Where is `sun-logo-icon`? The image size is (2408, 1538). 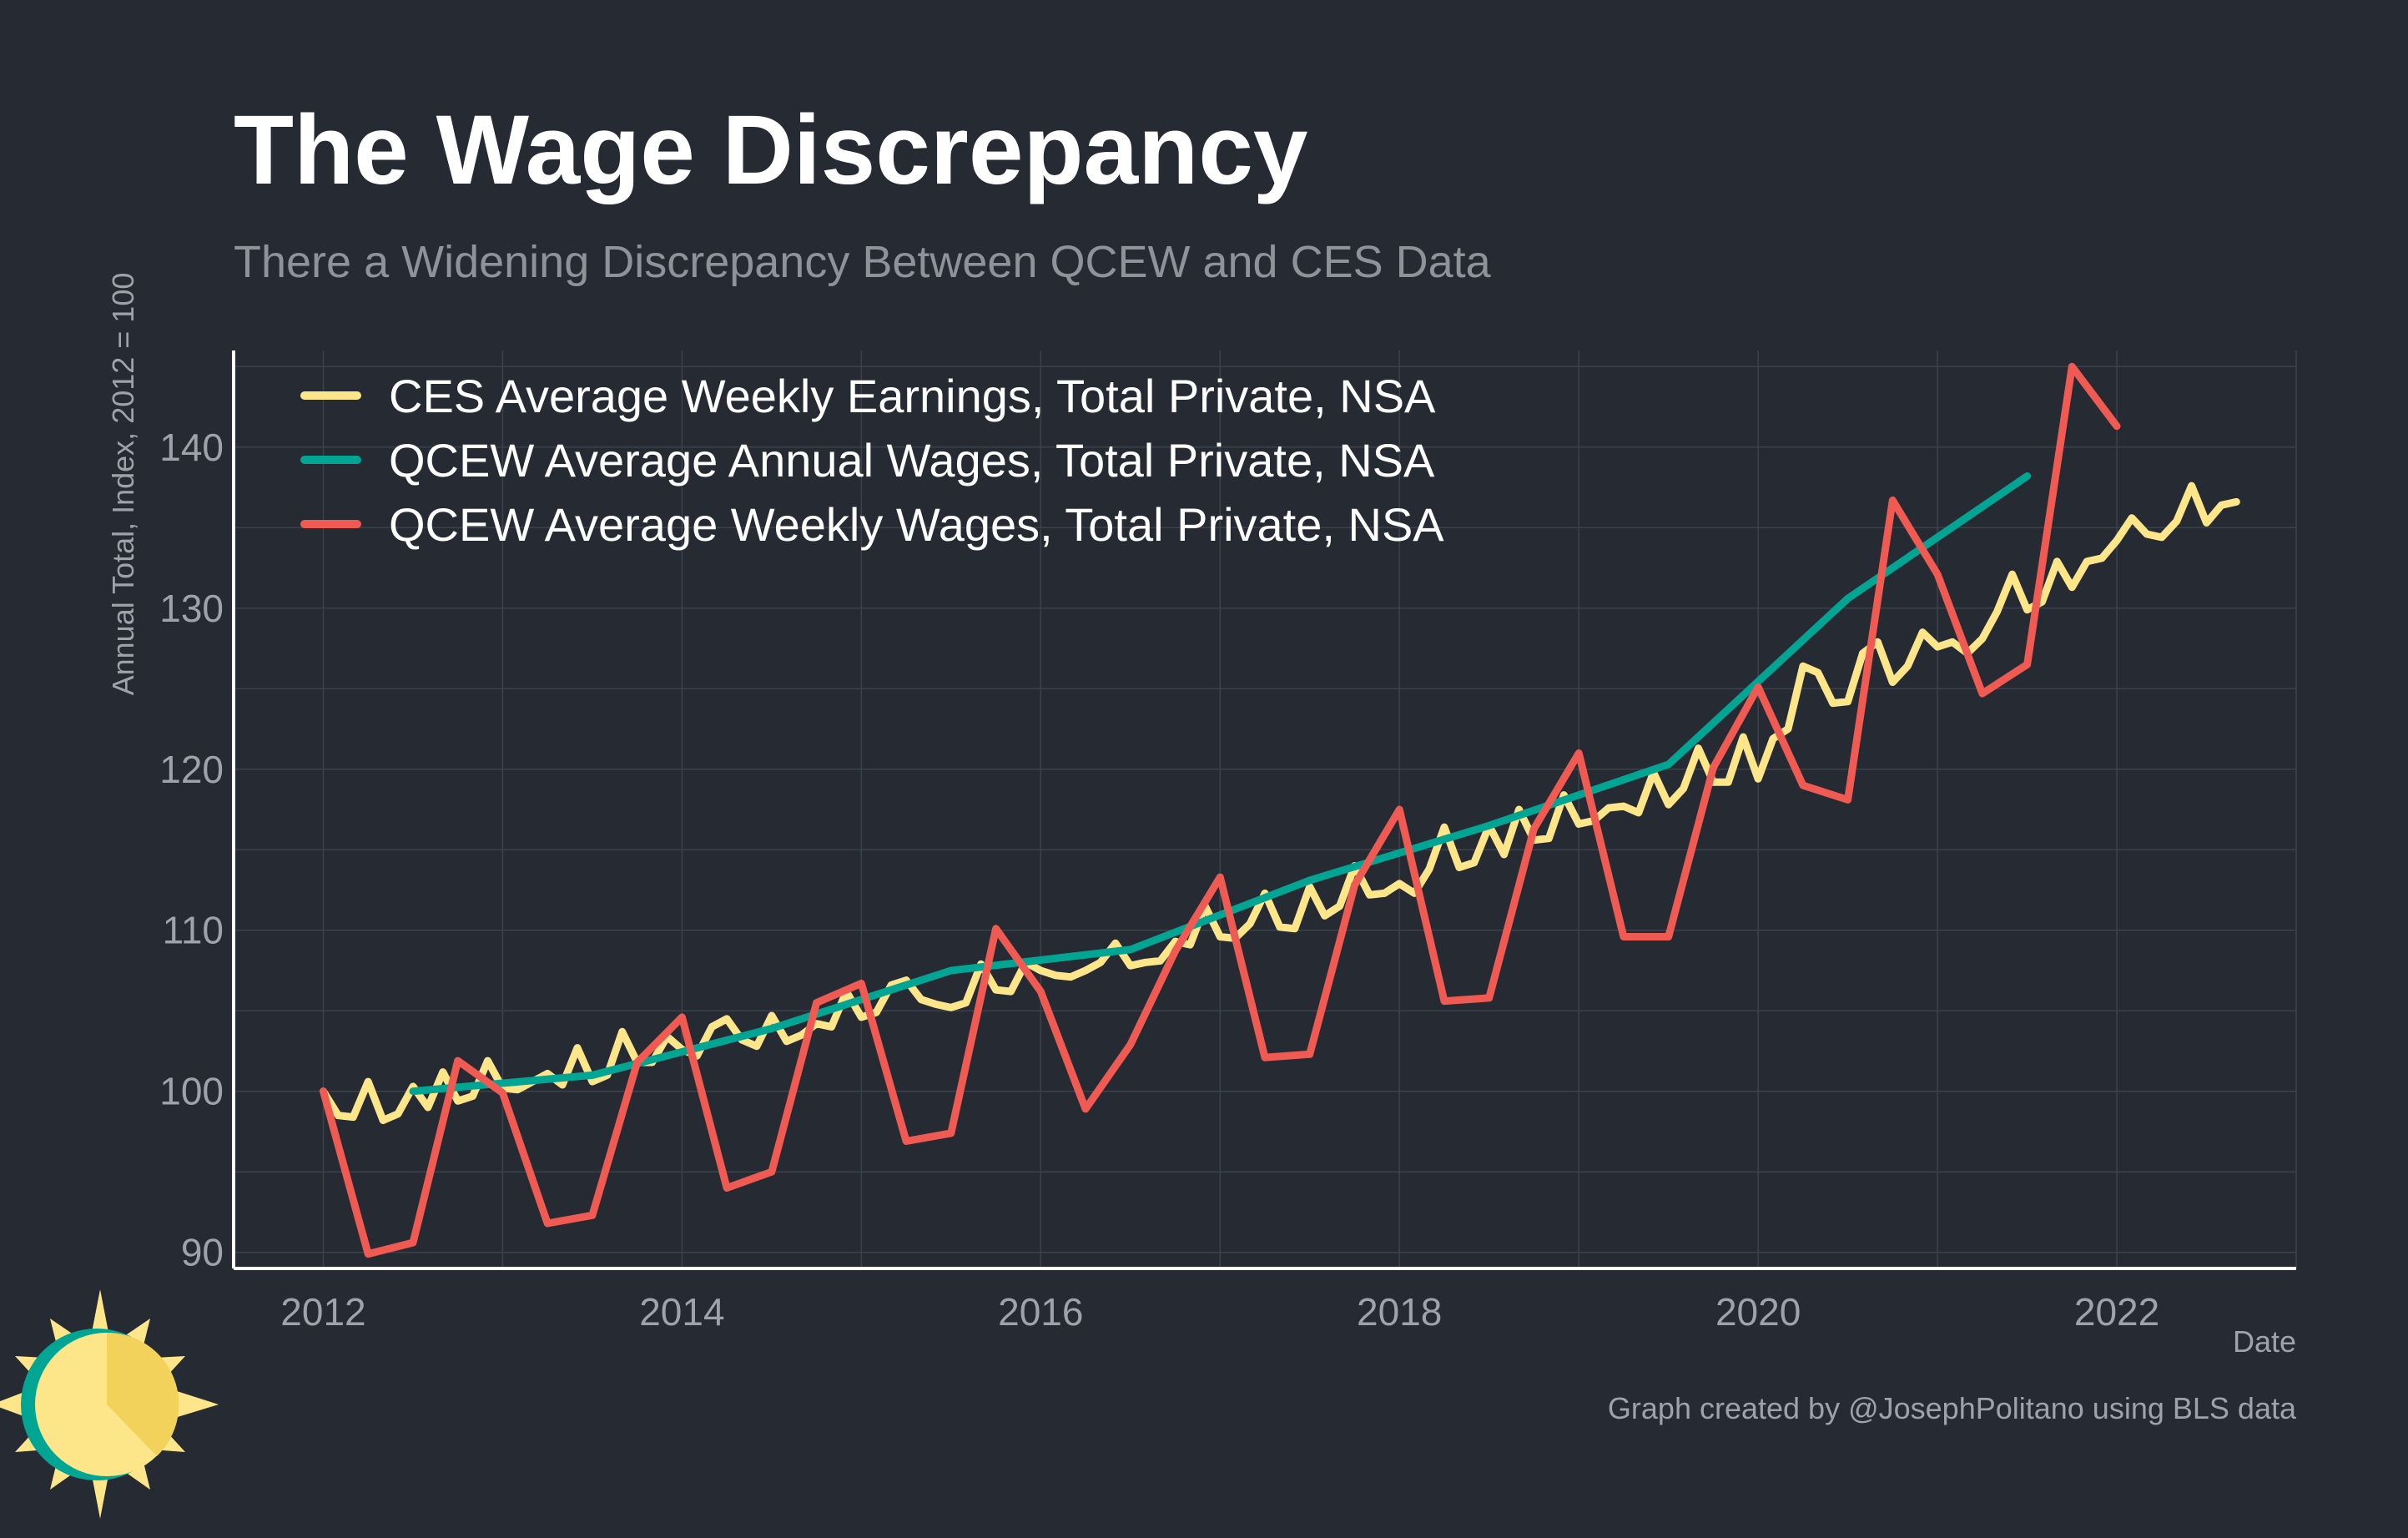 sun-logo-icon is located at coordinates (109, 1404).